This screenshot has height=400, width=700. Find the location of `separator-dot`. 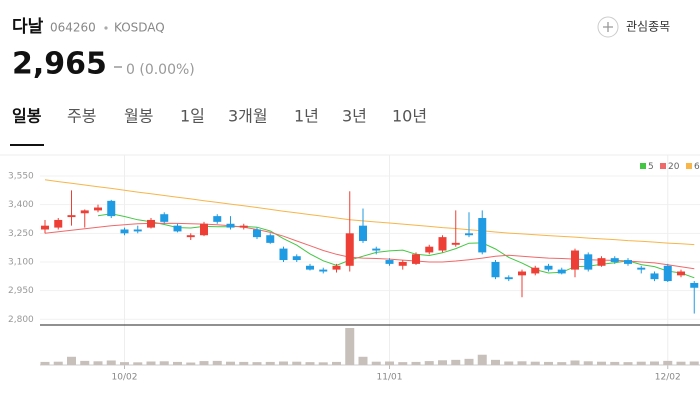

separator-dot is located at coordinates (106, 28).